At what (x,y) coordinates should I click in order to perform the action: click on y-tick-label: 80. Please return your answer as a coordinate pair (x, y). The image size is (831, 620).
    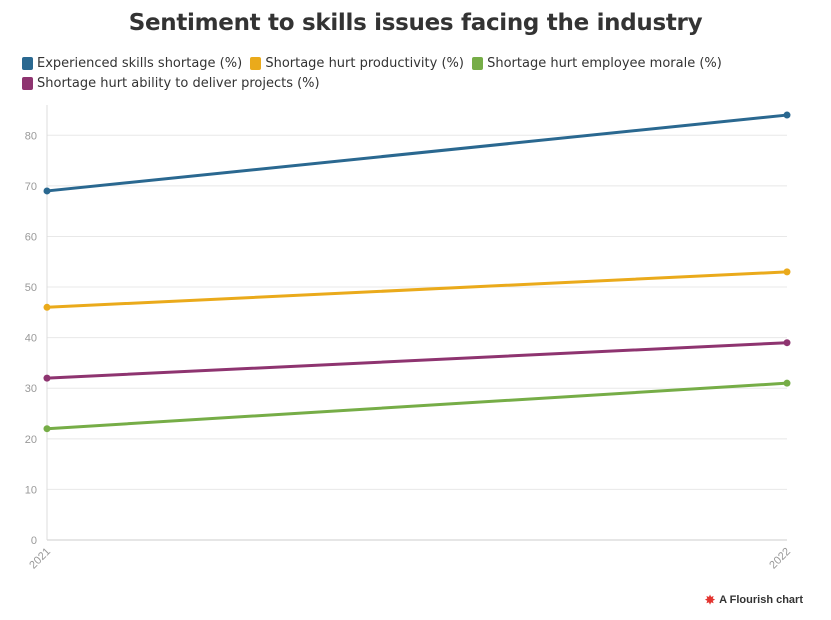
    Looking at the image, I should click on (31, 136).